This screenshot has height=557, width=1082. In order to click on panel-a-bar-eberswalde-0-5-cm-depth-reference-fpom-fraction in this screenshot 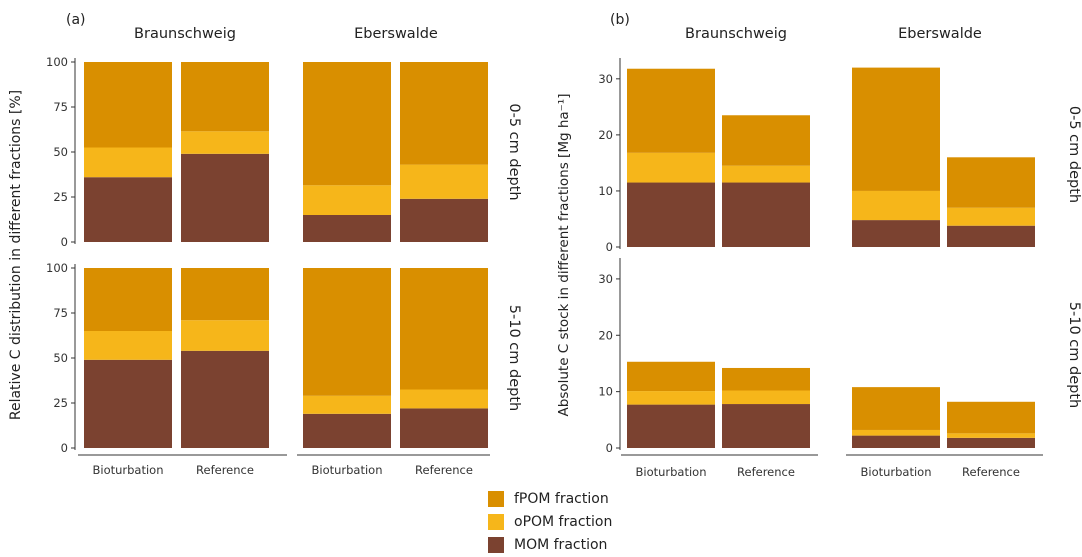, I will do `click(444, 113)`.